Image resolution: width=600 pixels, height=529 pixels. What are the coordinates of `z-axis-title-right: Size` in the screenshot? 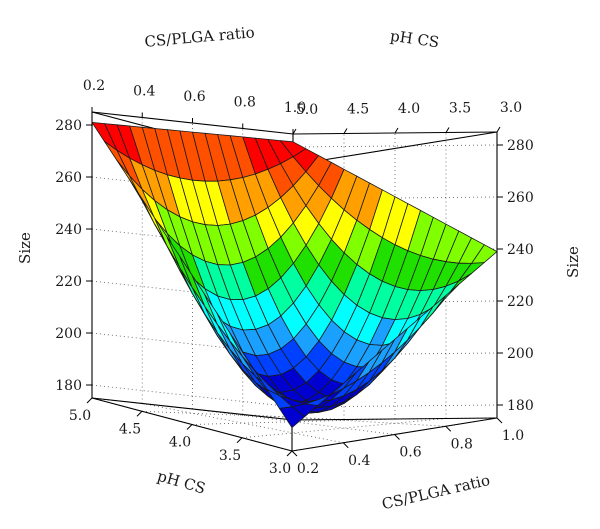 It's located at (573, 262).